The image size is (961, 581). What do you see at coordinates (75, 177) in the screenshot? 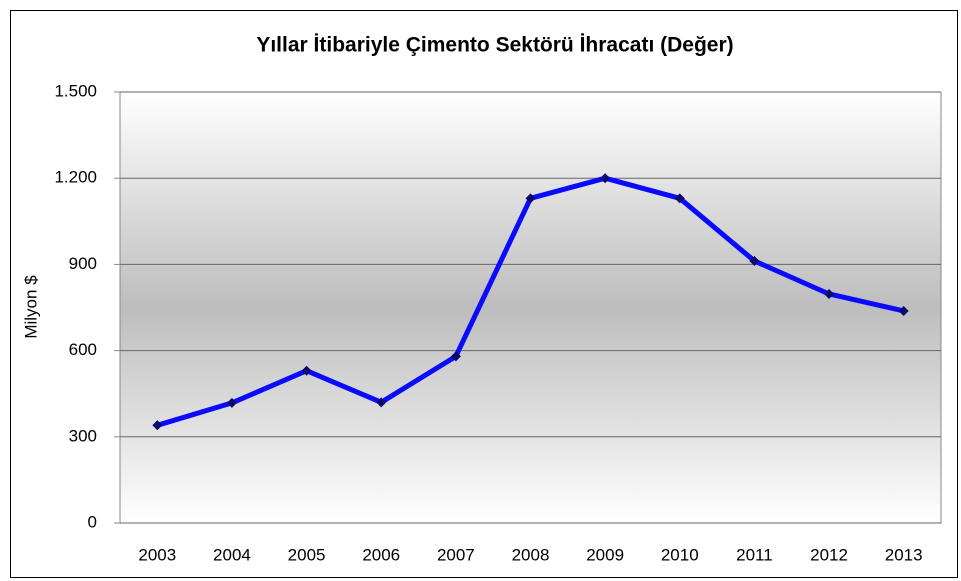
I see `y-tick-label: 1.200` at bounding box center [75, 177].